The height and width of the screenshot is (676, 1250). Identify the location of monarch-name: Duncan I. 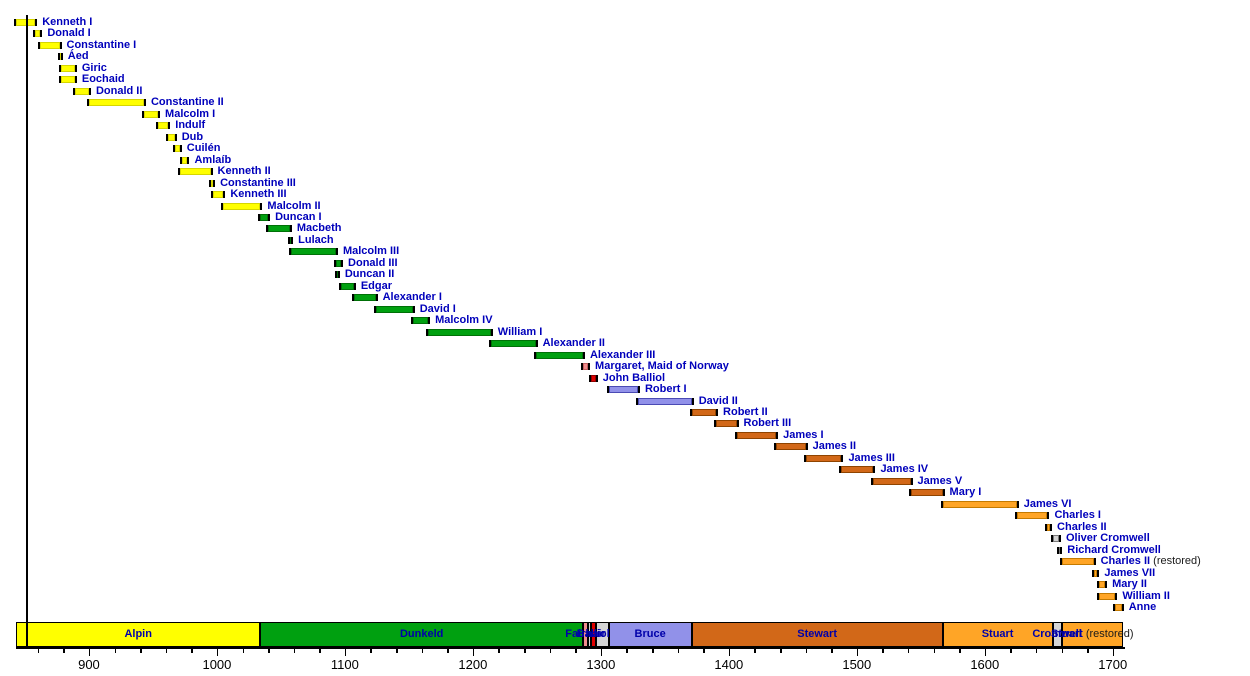
(298, 216).